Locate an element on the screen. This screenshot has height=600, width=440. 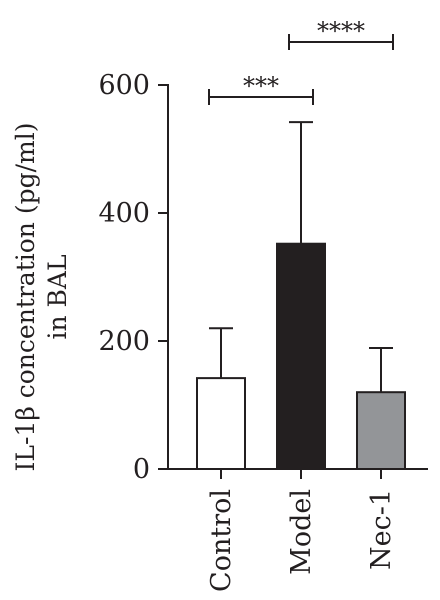
x-axis: Control Model Nec-1 is located at coordinates (298, 530).